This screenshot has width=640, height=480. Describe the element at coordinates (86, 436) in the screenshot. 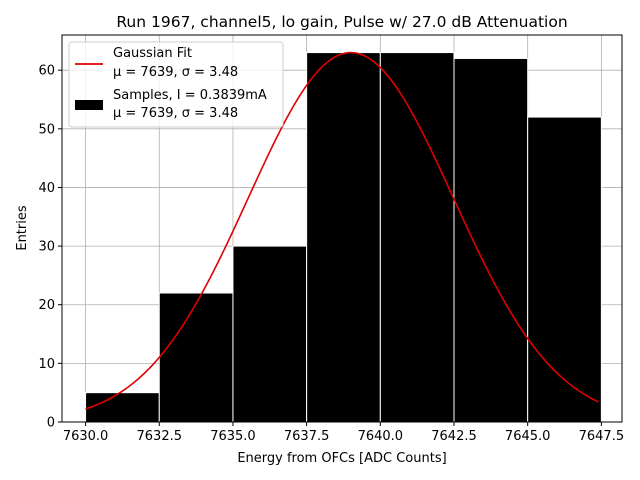

I see `x-tick-label: 7630.0` at that location.